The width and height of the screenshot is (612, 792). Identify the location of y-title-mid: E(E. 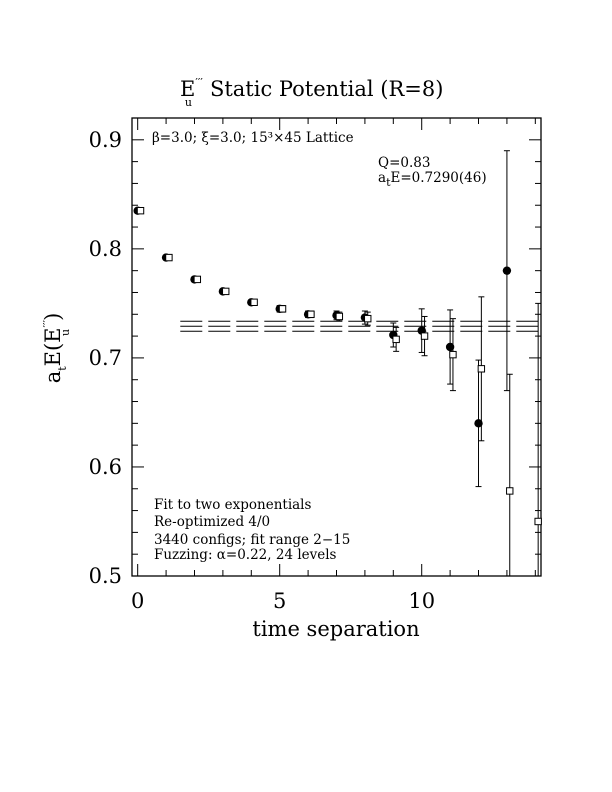
(53, 346).